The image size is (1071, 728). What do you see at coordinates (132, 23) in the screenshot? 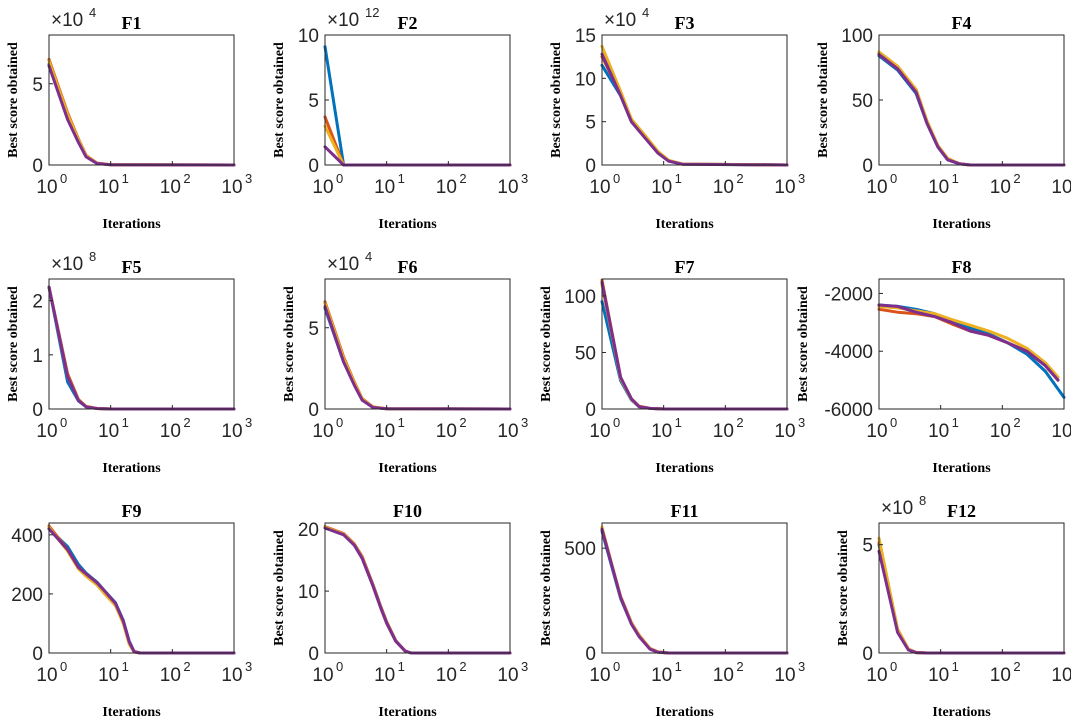
I see `chart-title: F1` at bounding box center [132, 23].